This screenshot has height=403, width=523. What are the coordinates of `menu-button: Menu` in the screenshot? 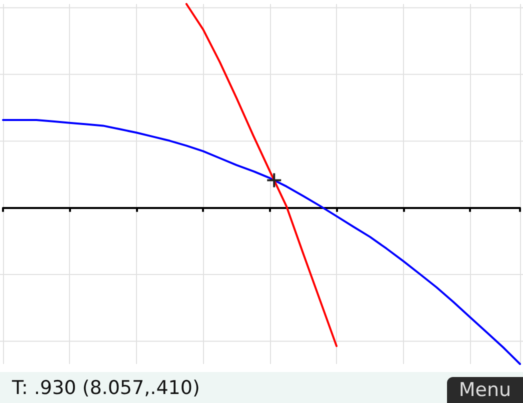 It's located at (485, 390).